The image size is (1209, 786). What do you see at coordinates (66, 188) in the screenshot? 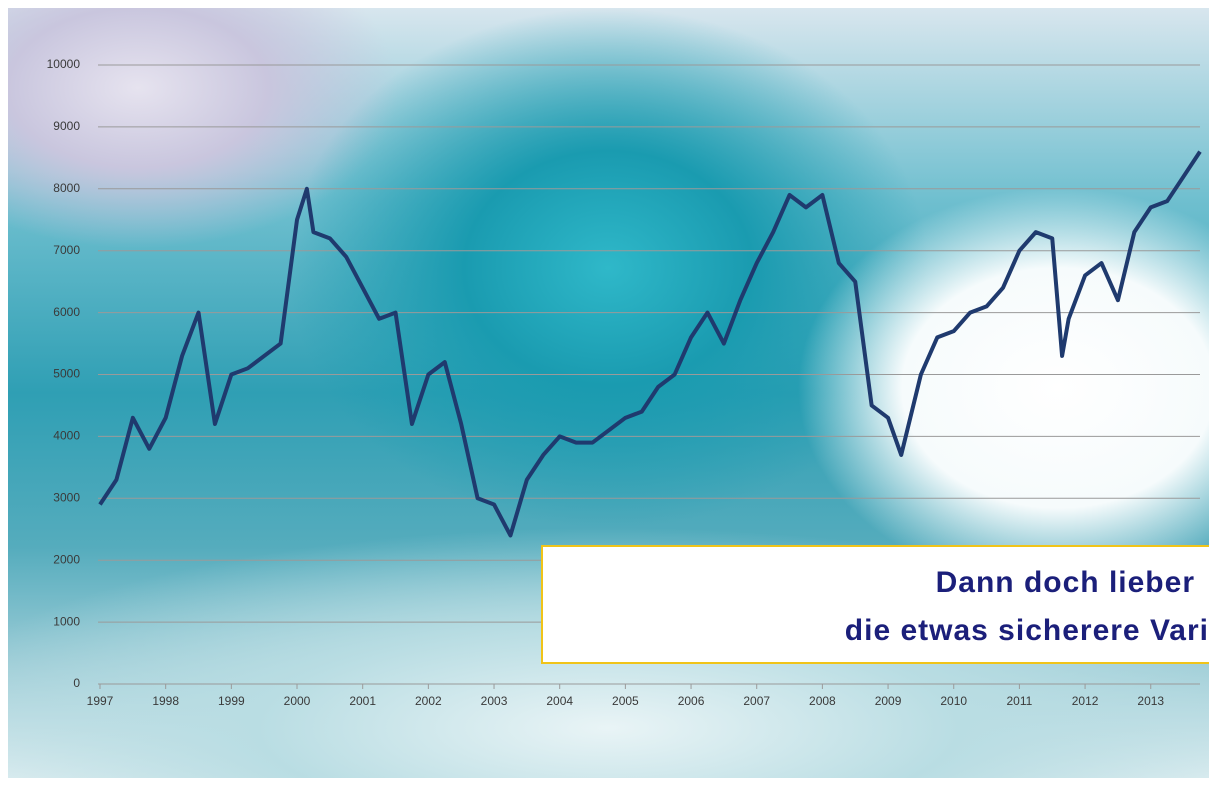
I see `y-tick-label: 8000` at bounding box center [66, 188].